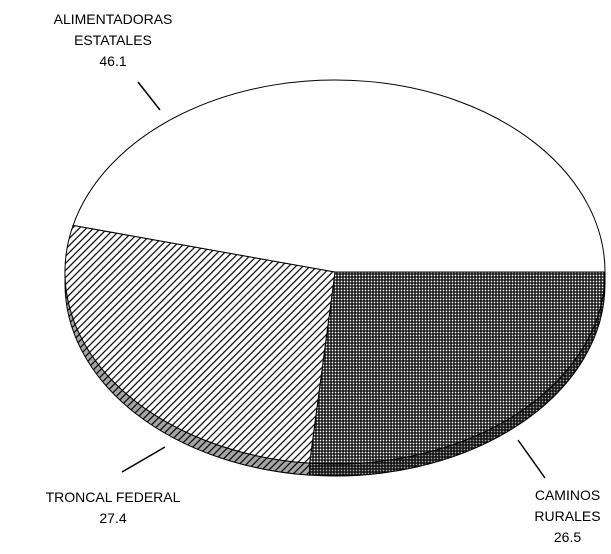  What do you see at coordinates (567, 505) in the screenshot?
I see `category-label: CAMINOS RURALES` at bounding box center [567, 505].